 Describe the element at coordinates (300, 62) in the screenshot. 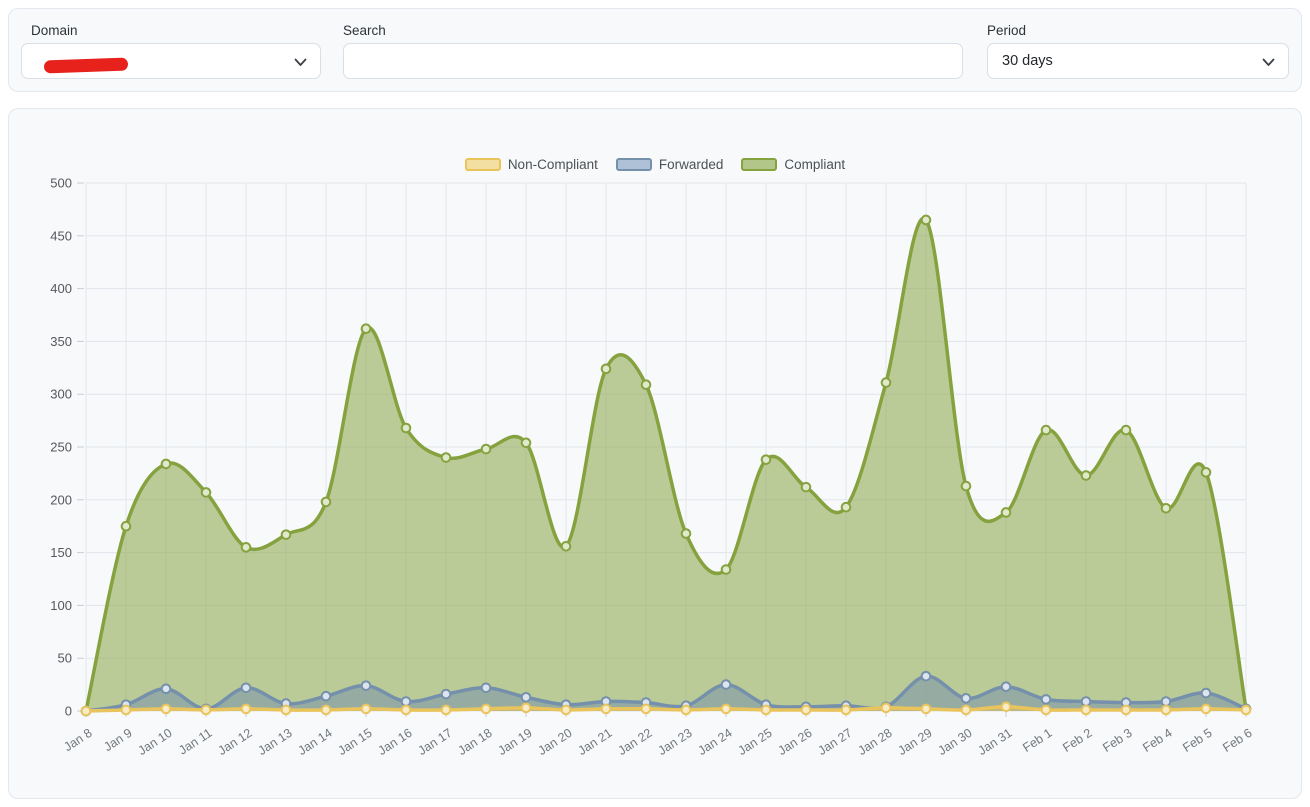

I see `chevron-down-icon` at that location.